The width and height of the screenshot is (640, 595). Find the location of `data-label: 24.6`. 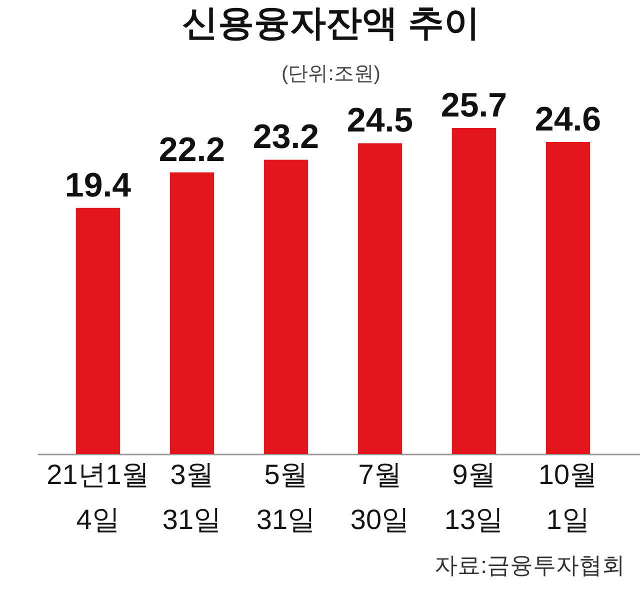

data-label: 24.6 is located at coordinates (568, 119).